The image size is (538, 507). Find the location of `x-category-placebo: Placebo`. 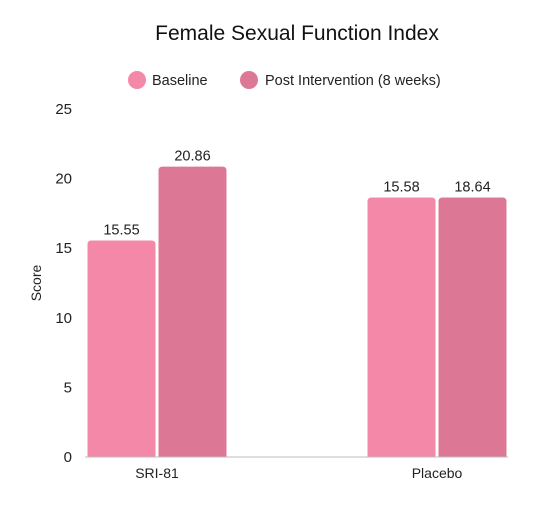

x-category-placebo: Placebo is located at coordinates (437, 473).